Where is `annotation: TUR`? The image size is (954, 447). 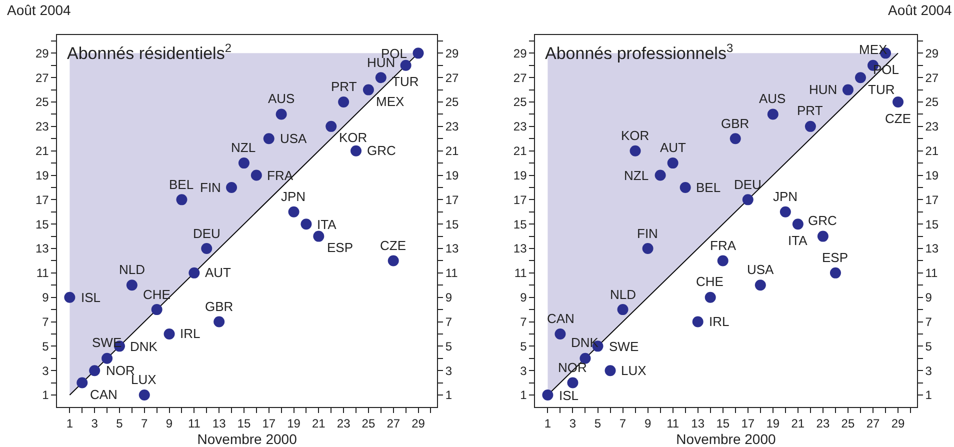 annotation: TUR is located at coordinates (405, 81).